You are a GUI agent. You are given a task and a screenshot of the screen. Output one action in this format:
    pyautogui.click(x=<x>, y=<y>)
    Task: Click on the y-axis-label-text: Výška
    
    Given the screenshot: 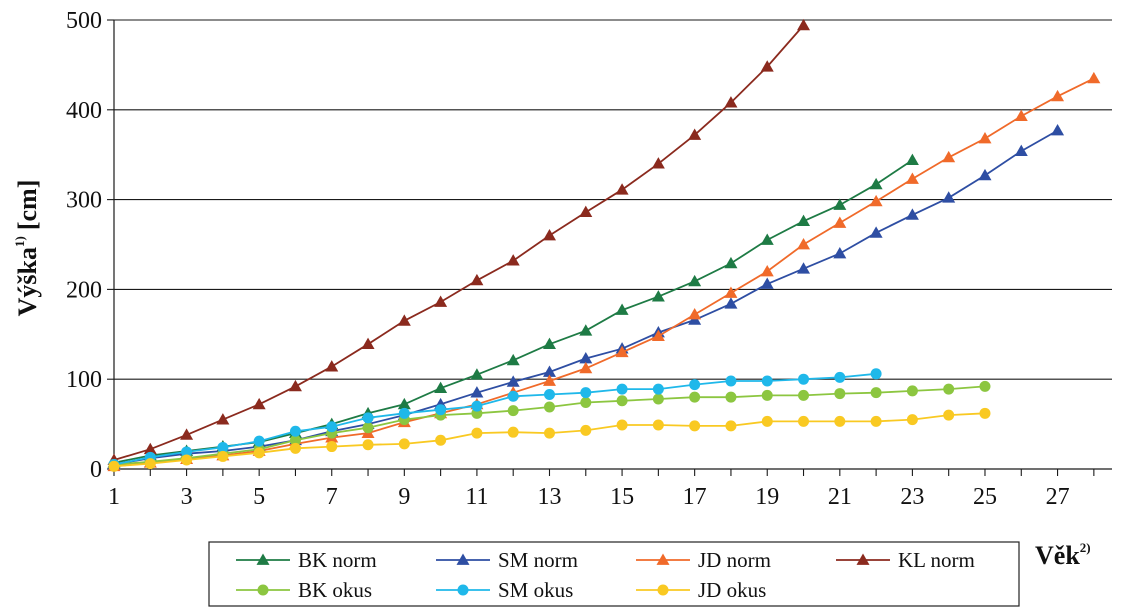 What is the action you would take?
    pyautogui.click(x=27, y=281)
    